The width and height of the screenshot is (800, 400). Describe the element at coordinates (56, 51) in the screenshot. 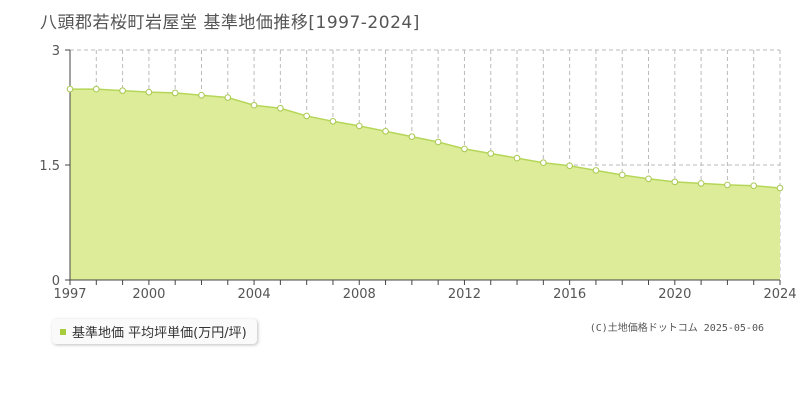

I see `y-tick-label: 3` at that location.